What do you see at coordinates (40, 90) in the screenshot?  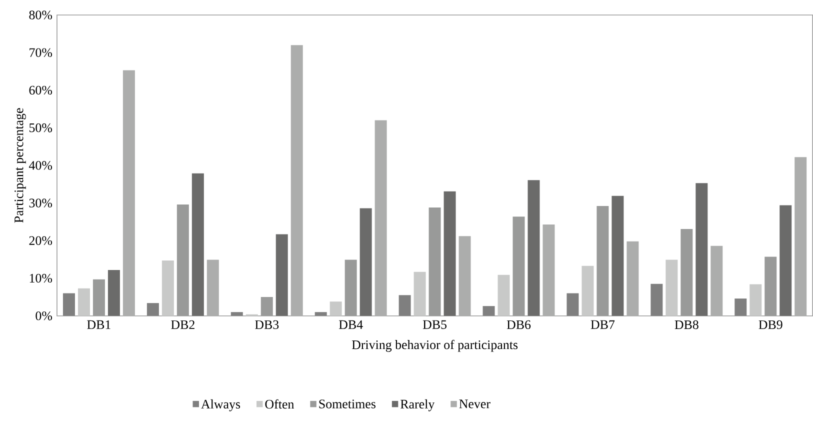 I see `y-tick-label: 60%` at bounding box center [40, 90].